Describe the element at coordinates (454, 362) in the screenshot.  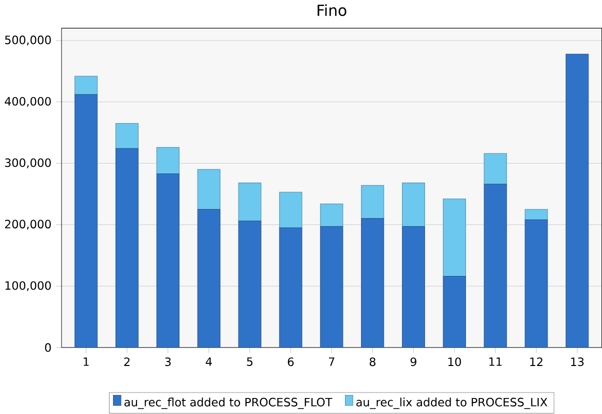
I see `x-tick-label: 10` at that location.